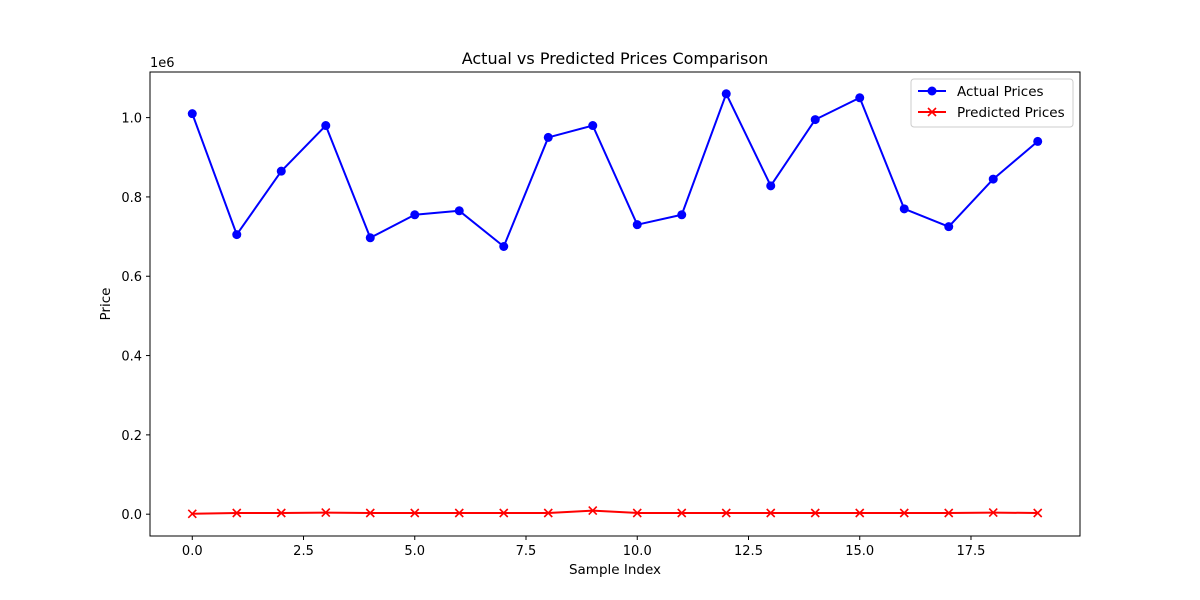  I want to click on legend: Actual Prices Predicted Prices, so click(992, 103).